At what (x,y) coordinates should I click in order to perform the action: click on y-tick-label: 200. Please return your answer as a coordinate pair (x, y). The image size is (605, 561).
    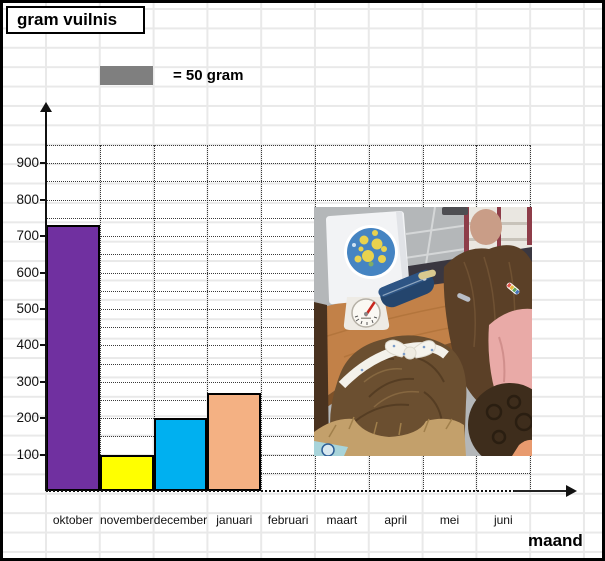
    Looking at the image, I should click on (27, 418).